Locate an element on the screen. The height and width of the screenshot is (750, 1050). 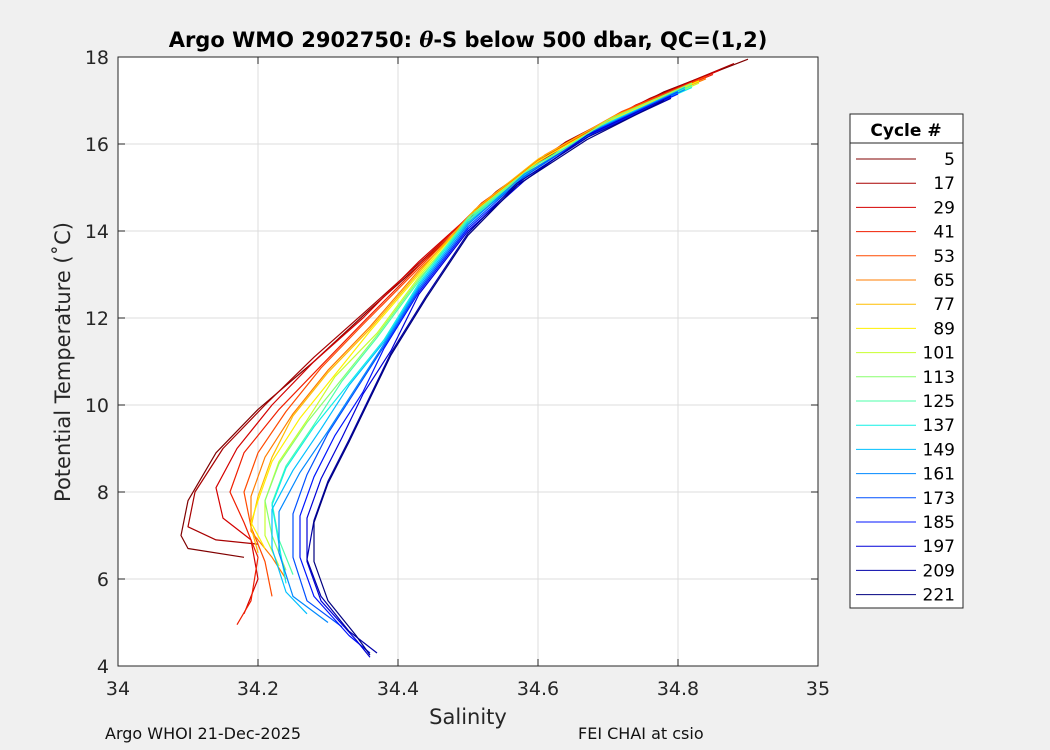
y-tick-label: 4 is located at coordinates (103, 667).